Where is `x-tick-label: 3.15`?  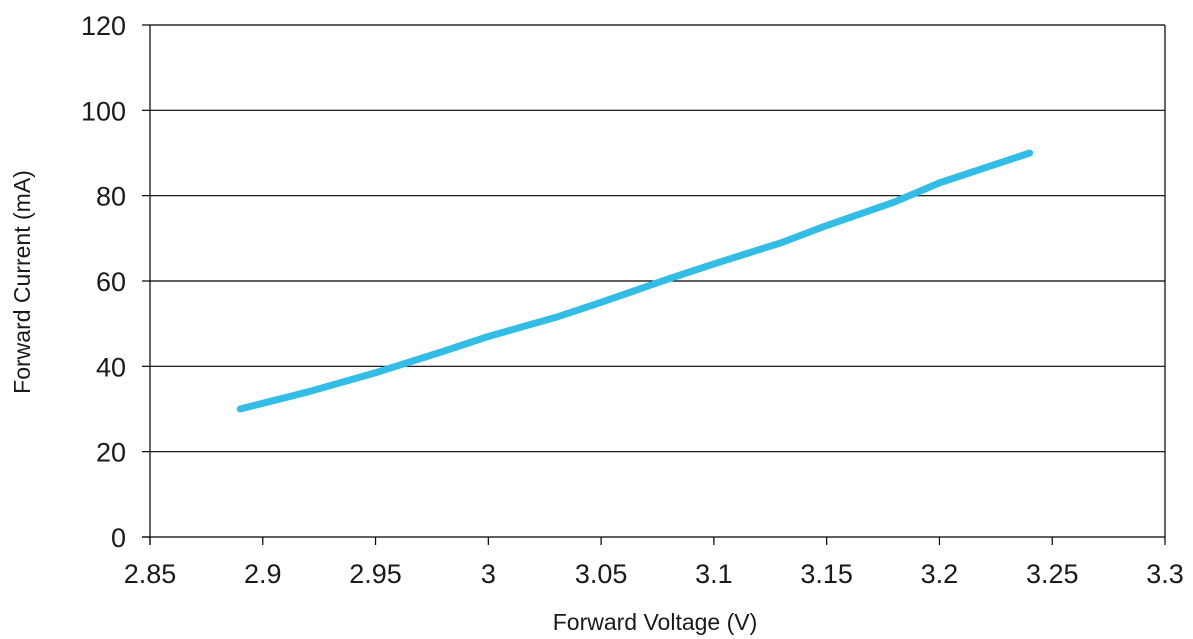 x-tick-label: 3.15 is located at coordinates (826, 574).